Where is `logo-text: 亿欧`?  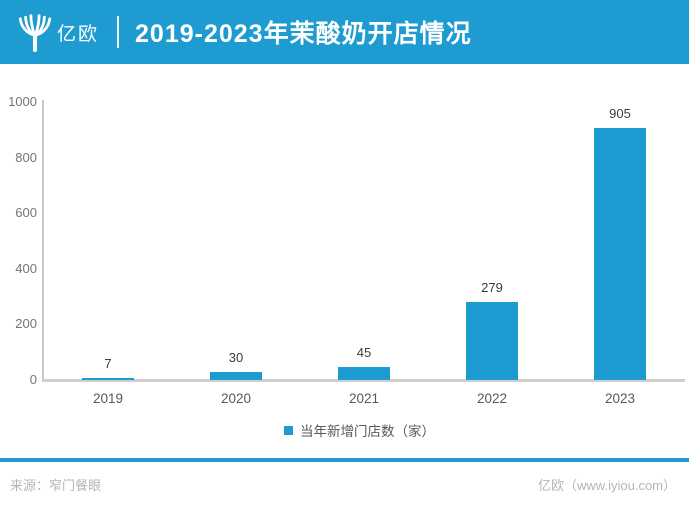
logo-text: 亿欧 is located at coordinates (78, 34).